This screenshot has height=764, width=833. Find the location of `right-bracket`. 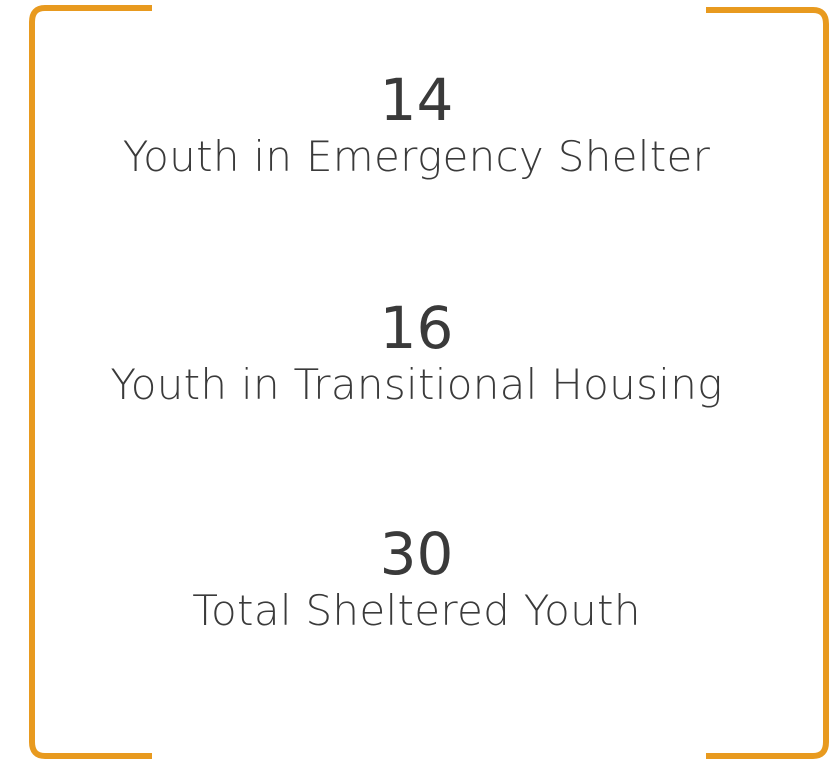

right-bracket is located at coordinates (767, 383).